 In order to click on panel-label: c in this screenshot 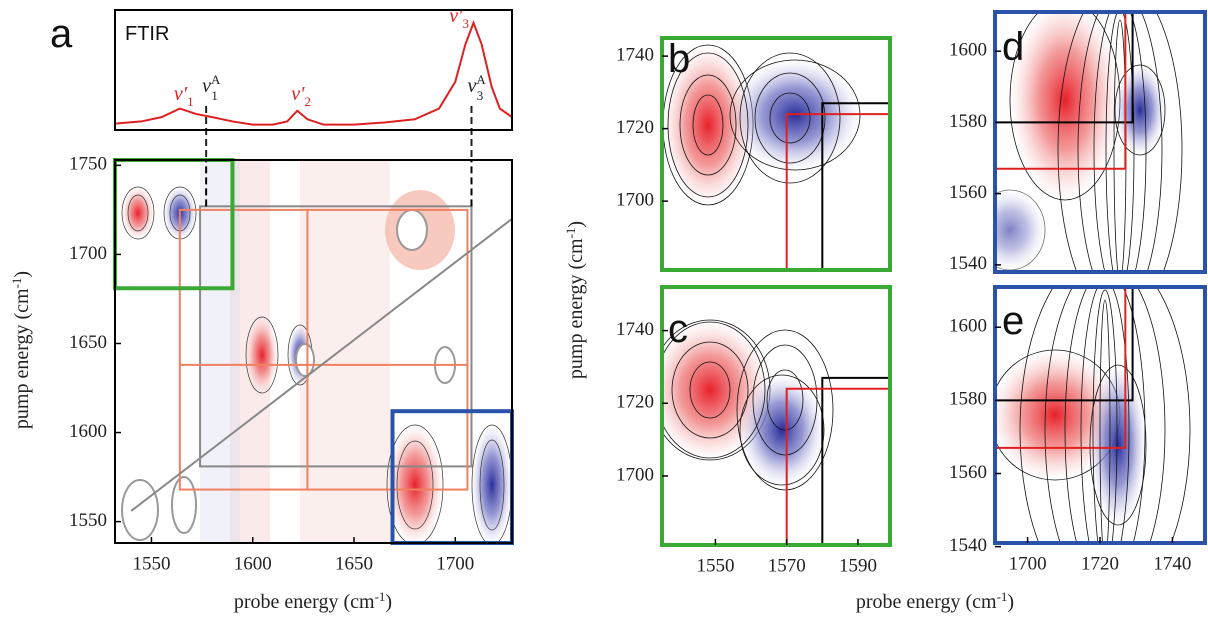, I will do `click(678, 329)`.